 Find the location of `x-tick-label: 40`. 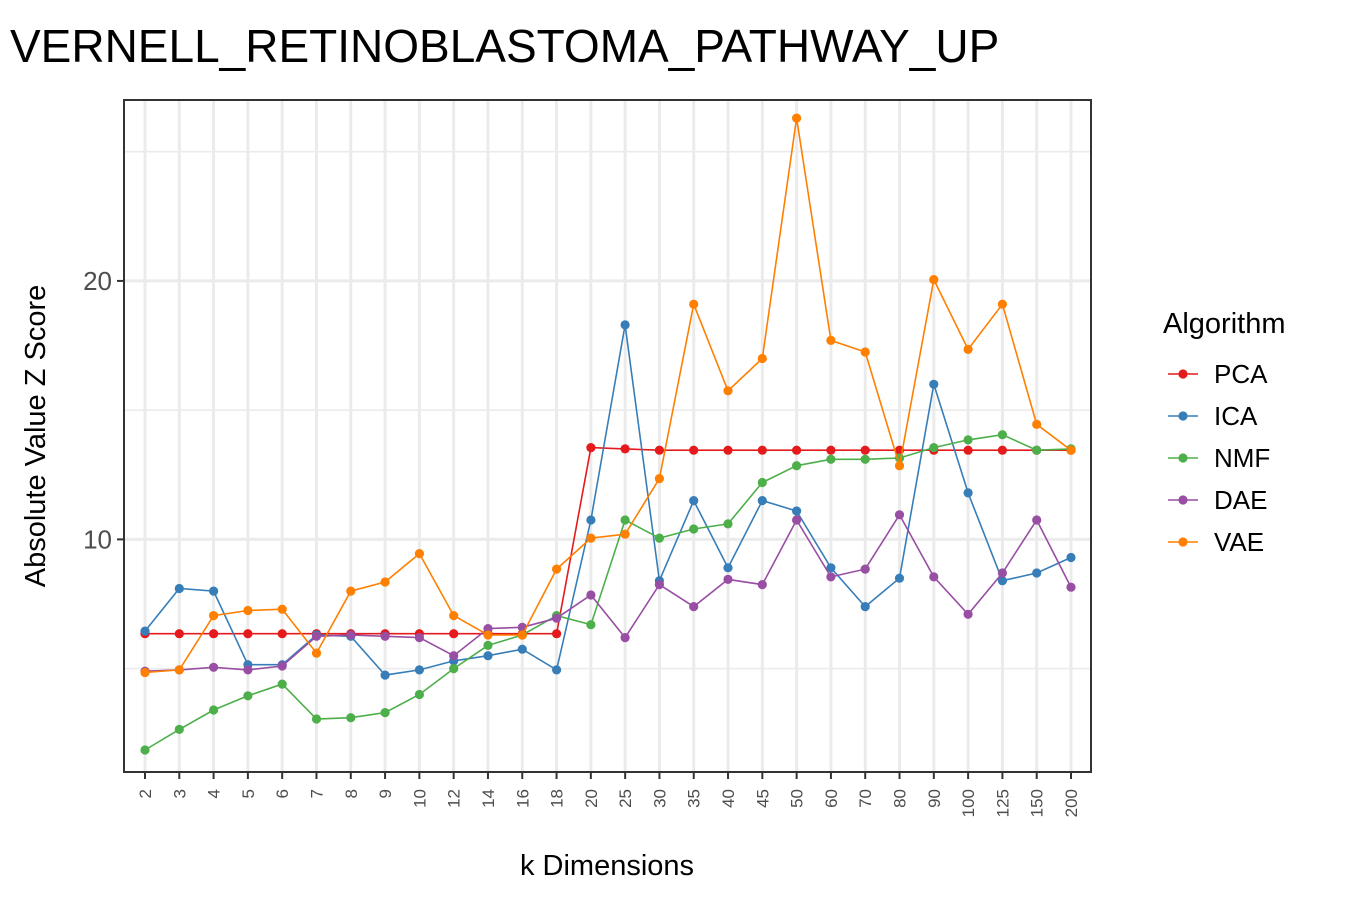

x-tick-label: 40 is located at coordinates (728, 798).